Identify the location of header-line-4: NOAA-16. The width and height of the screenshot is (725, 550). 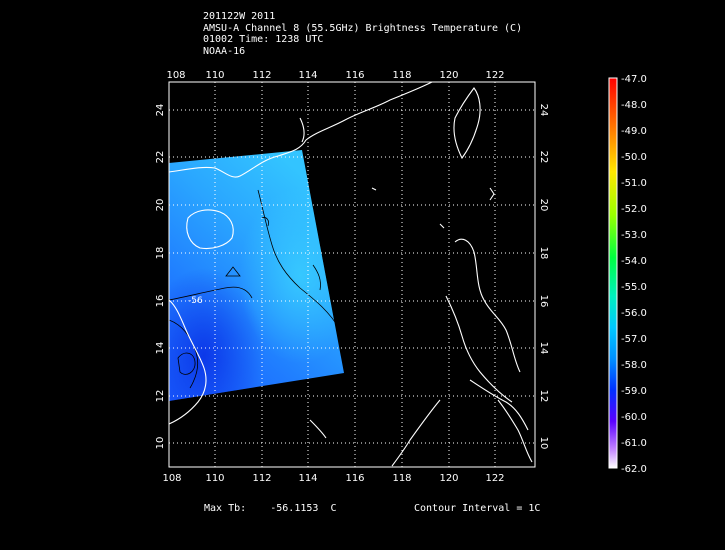
(224, 51).